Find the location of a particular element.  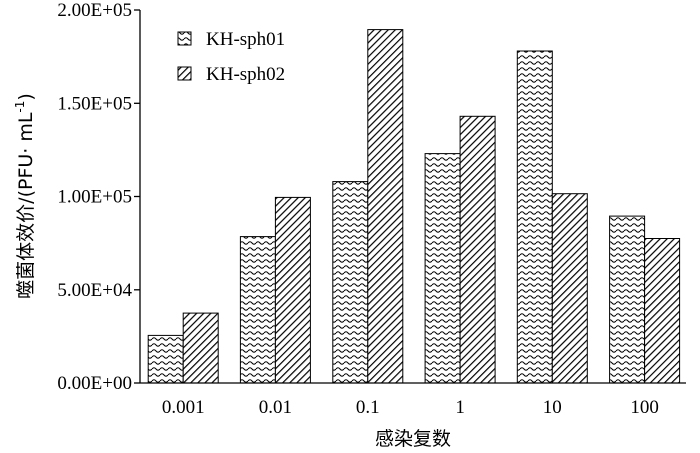

y-tick-label: 5.00E+04 is located at coordinates (94, 290).